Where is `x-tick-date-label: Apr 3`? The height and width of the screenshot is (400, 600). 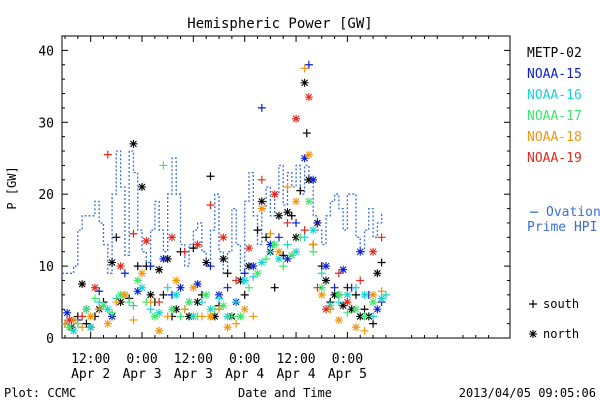
x-tick-date-label: Apr 3 is located at coordinates (141, 374).